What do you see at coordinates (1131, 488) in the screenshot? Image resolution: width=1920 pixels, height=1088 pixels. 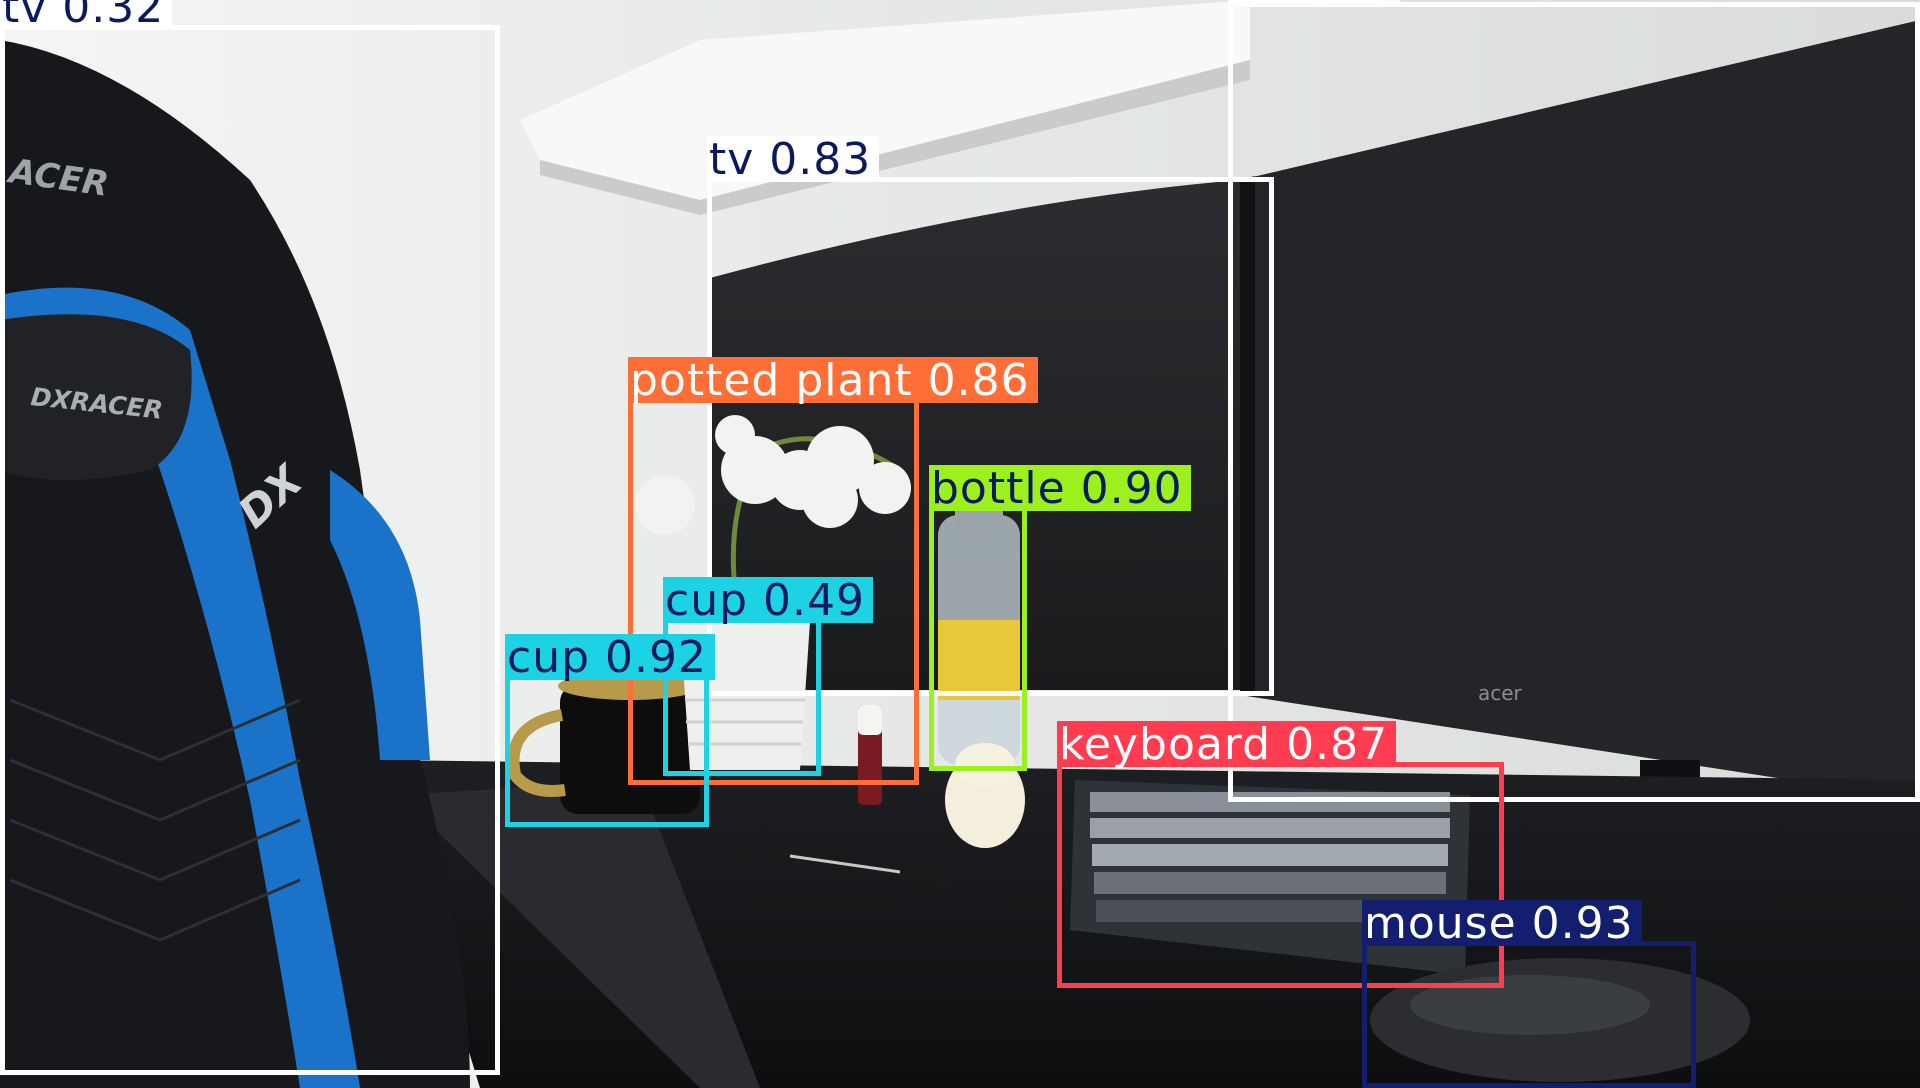 I see `detection-score: 0.90` at bounding box center [1131, 488].